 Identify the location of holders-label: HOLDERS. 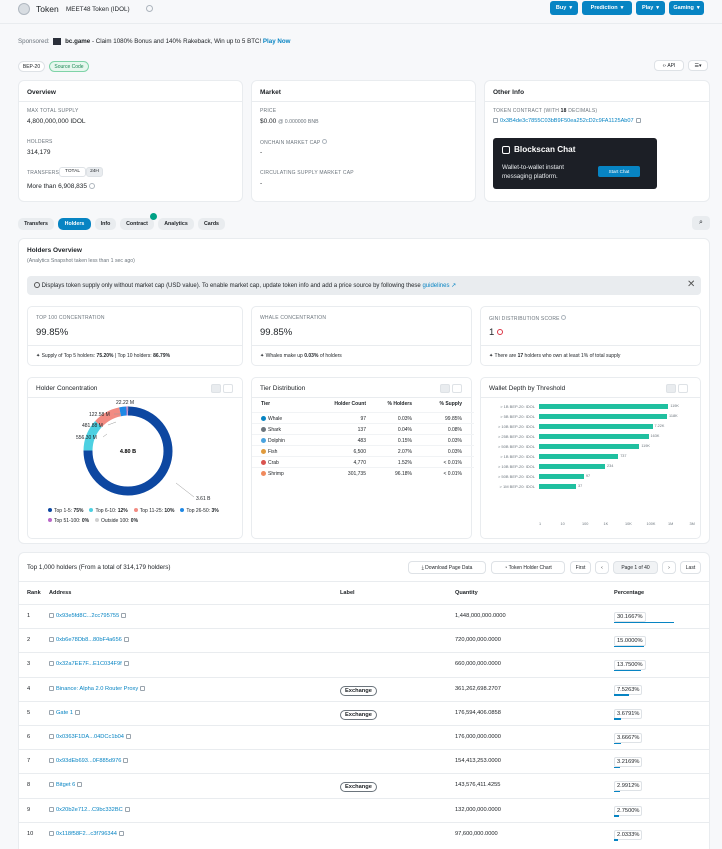
(40, 142).